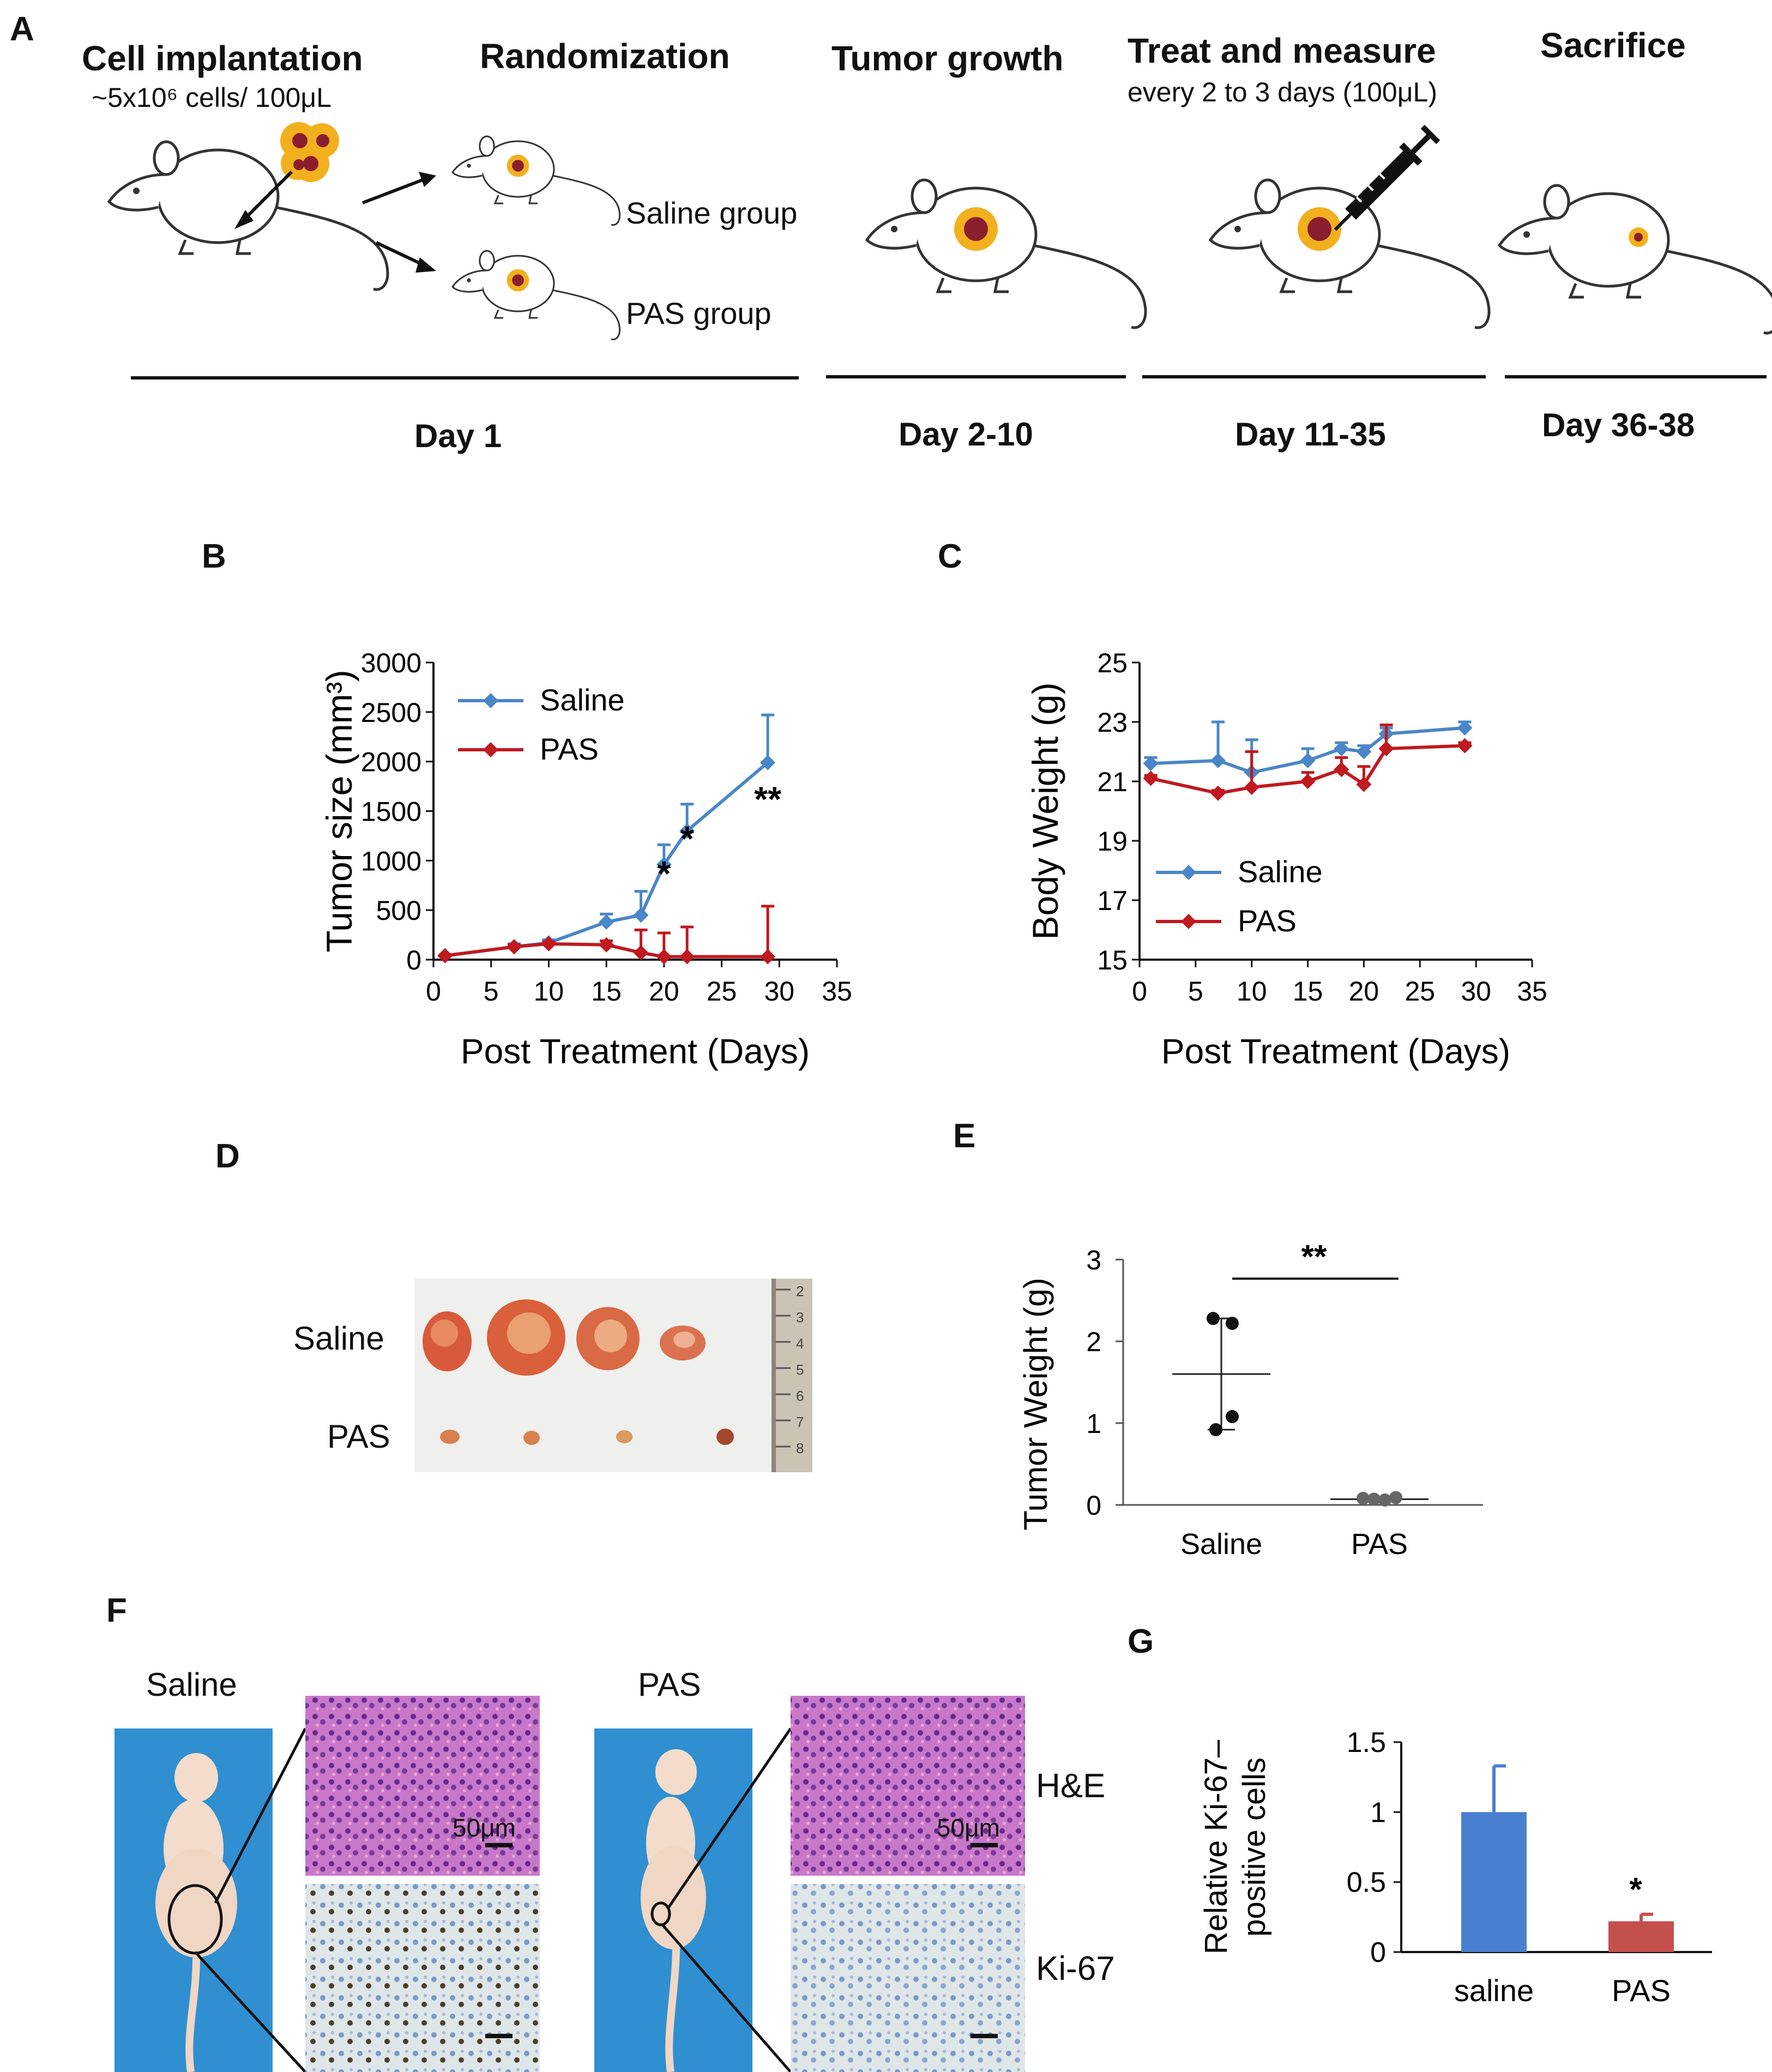 This screenshot has width=1772, height=2072. I want to click on day-label-1: Day 1, so click(458, 436).